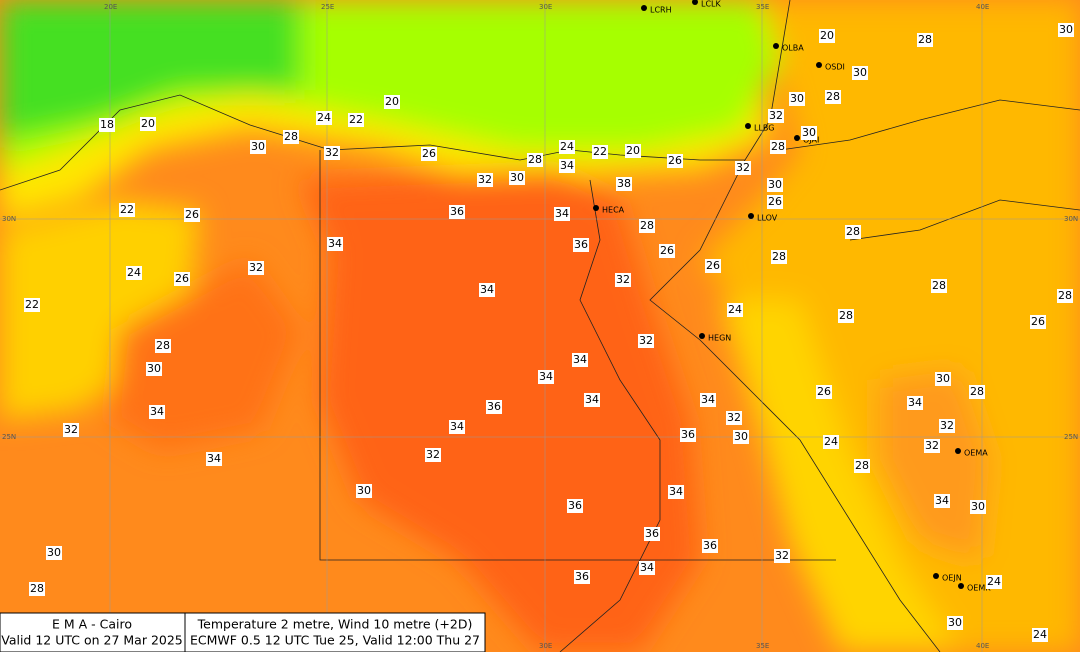  Describe the element at coordinates (952, 578) in the screenshot. I see `station-label: OEJN` at that location.